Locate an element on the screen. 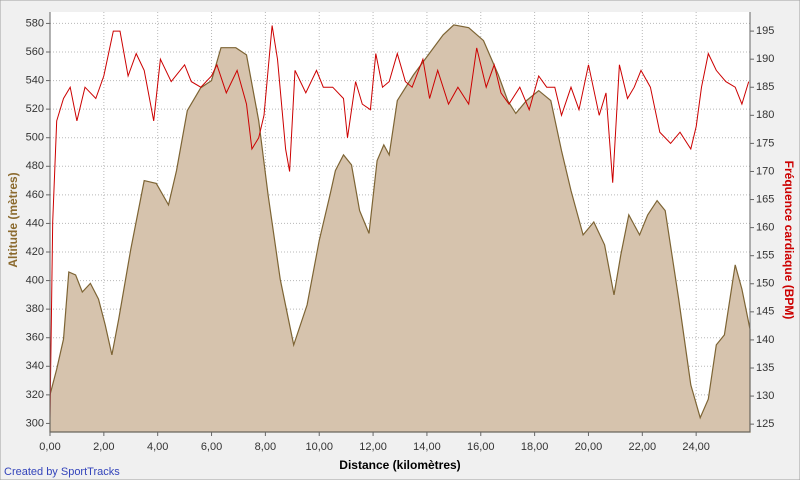 This screenshot has height=480, width=800. y2-tick-label: 135 is located at coordinates (765, 368).